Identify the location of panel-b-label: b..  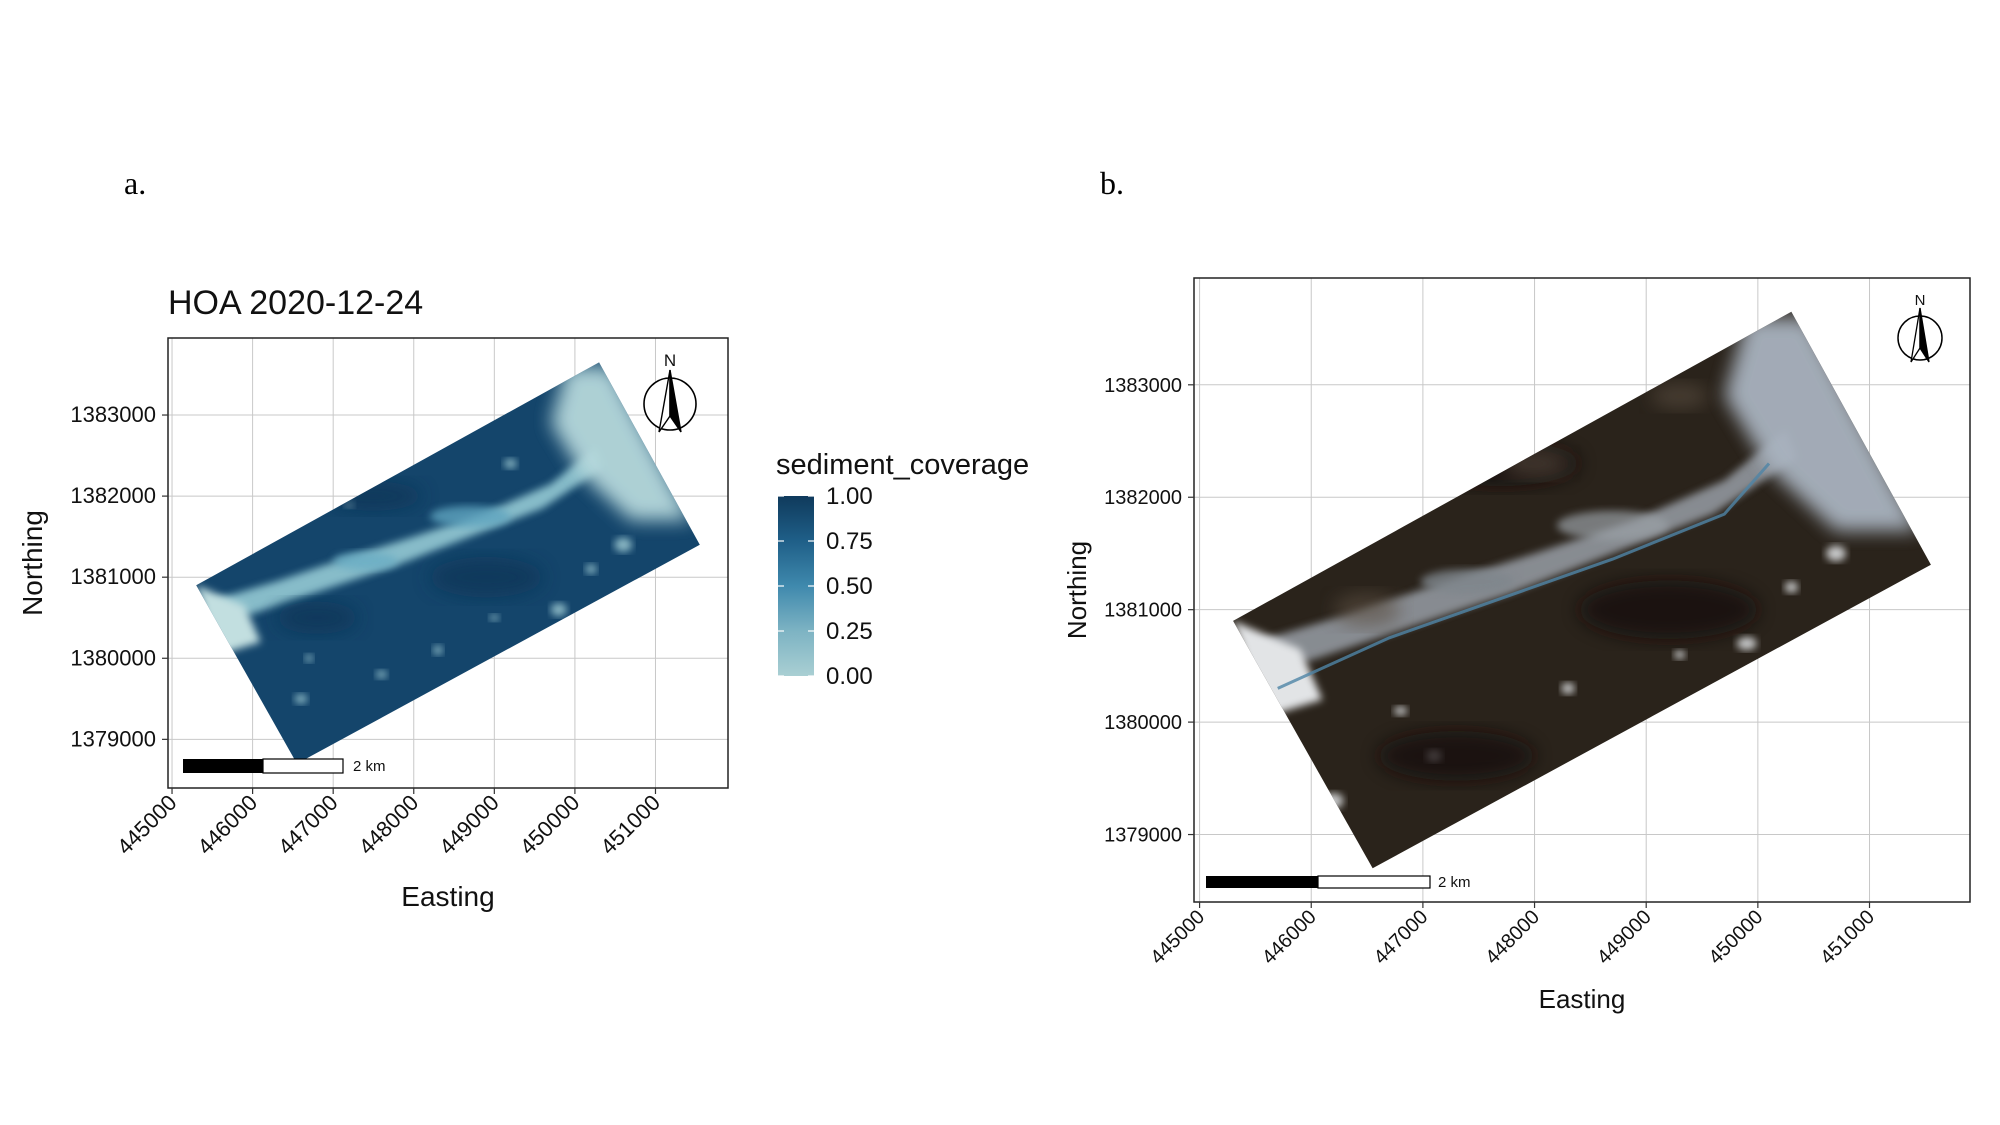
(1112, 183).